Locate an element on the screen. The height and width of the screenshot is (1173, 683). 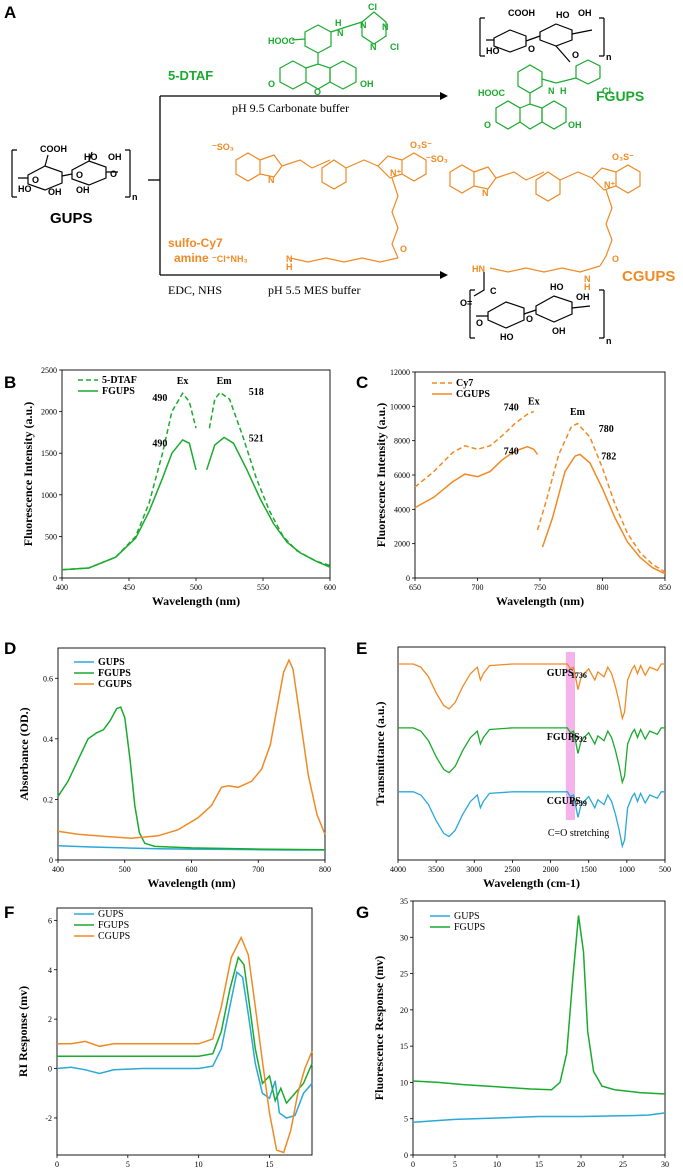
y-tick-label: 4000 is located at coordinates (402, 509).